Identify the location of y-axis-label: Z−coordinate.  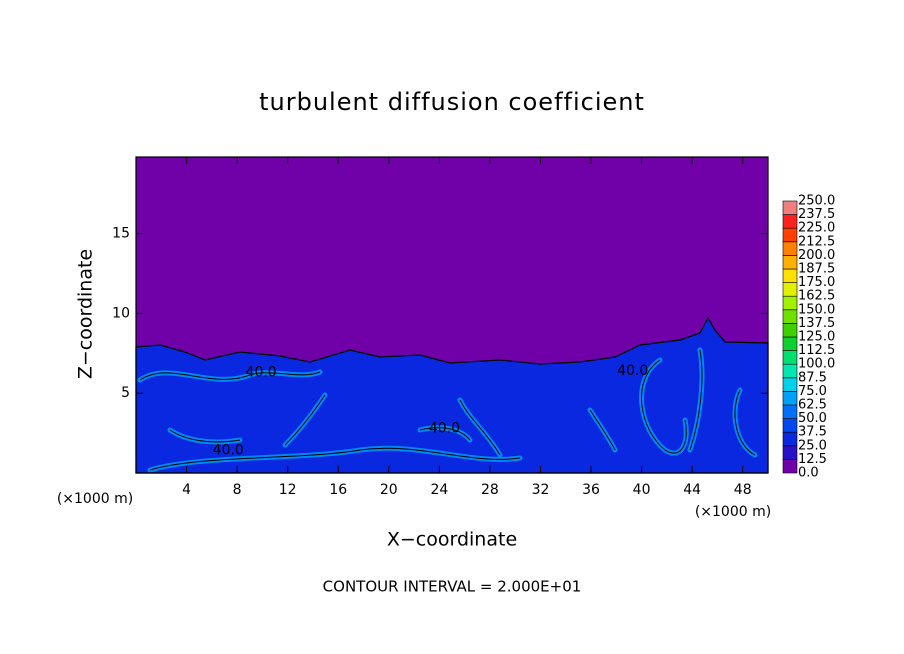
(86, 314).